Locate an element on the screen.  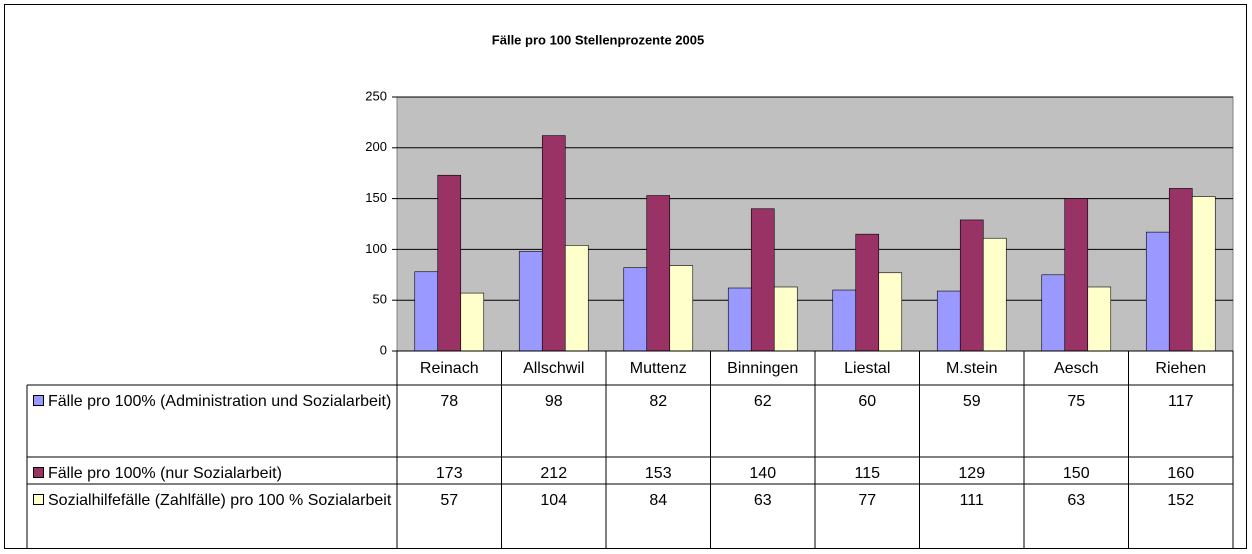
table-value: 62 is located at coordinates (763, 421).